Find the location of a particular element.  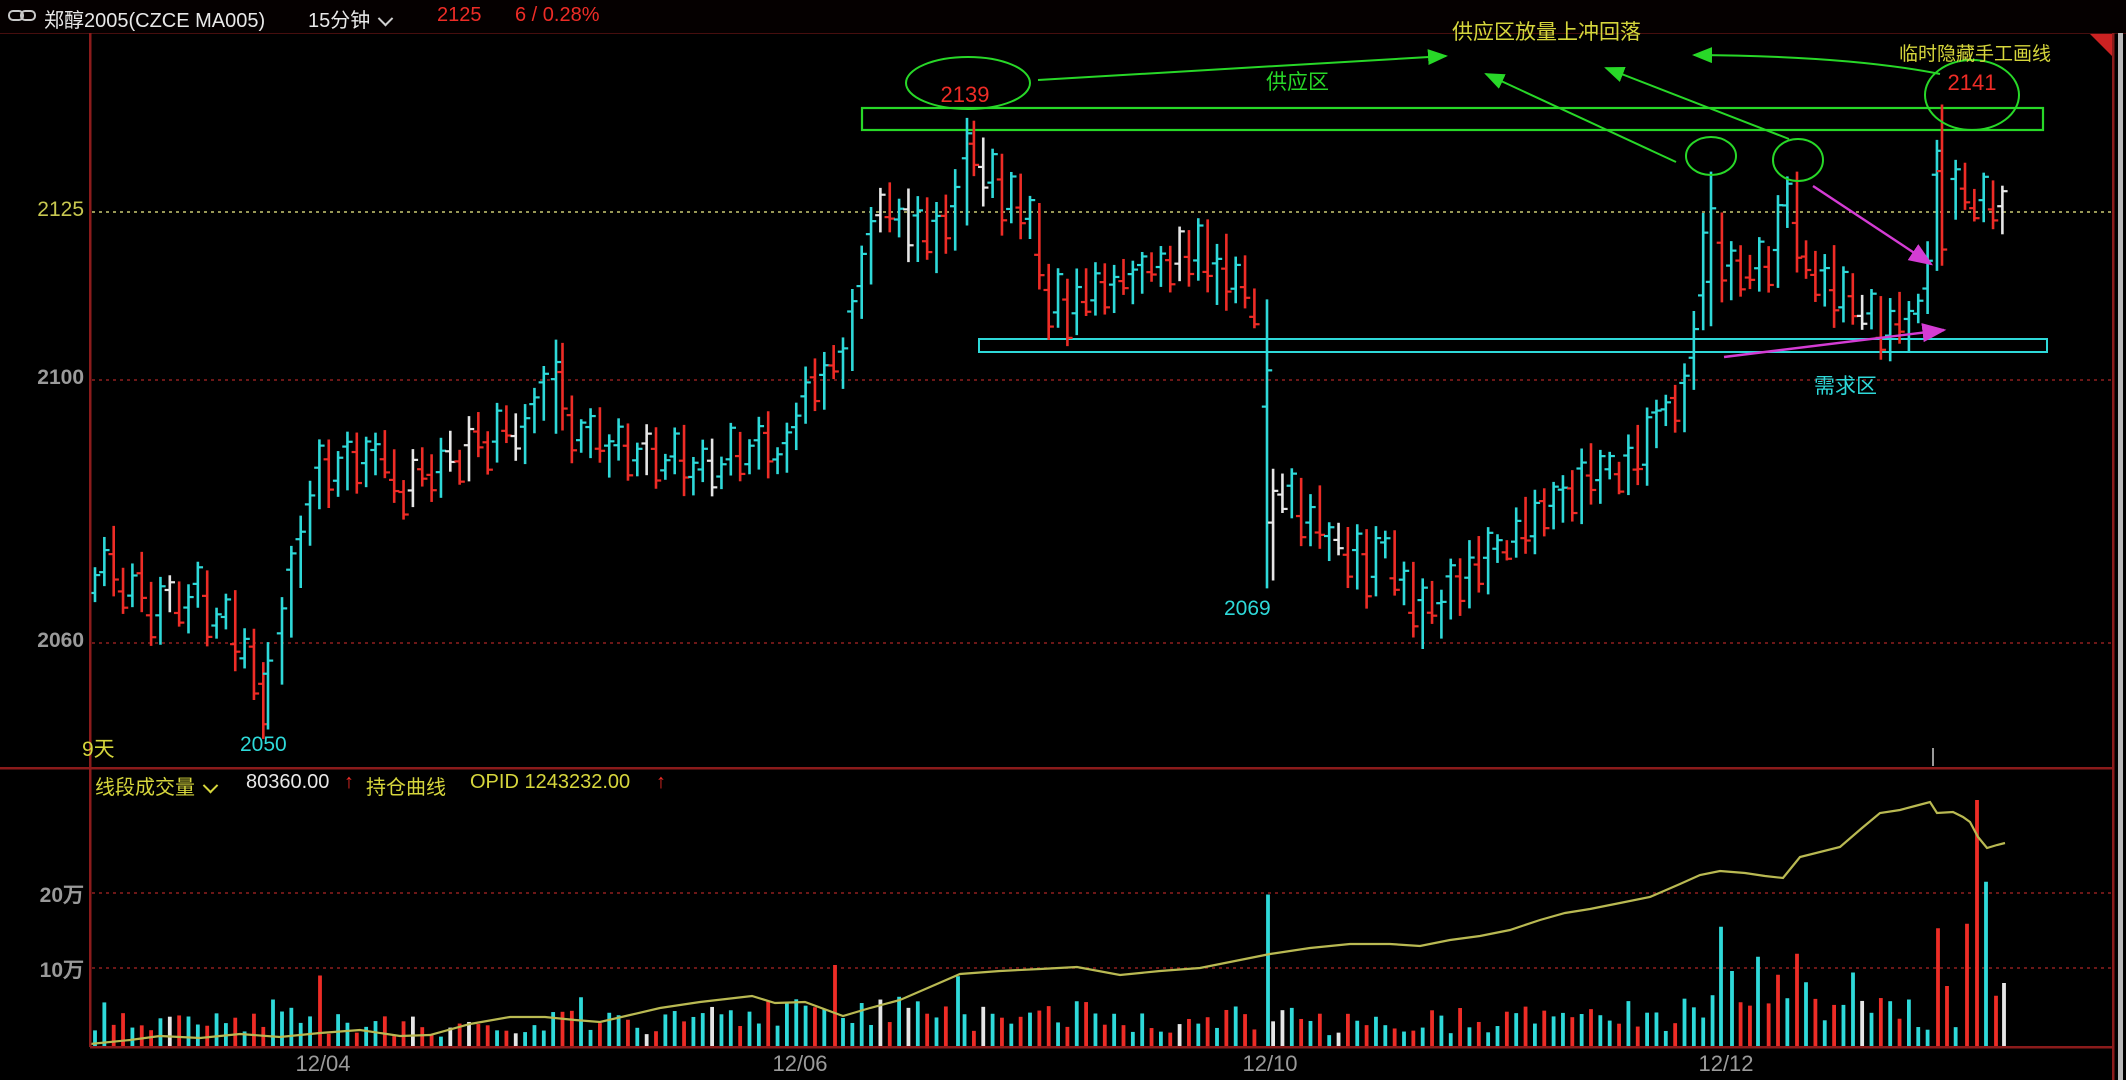

volume-indicator-selector: 线段成交量 is located at coordinates (157, 785).